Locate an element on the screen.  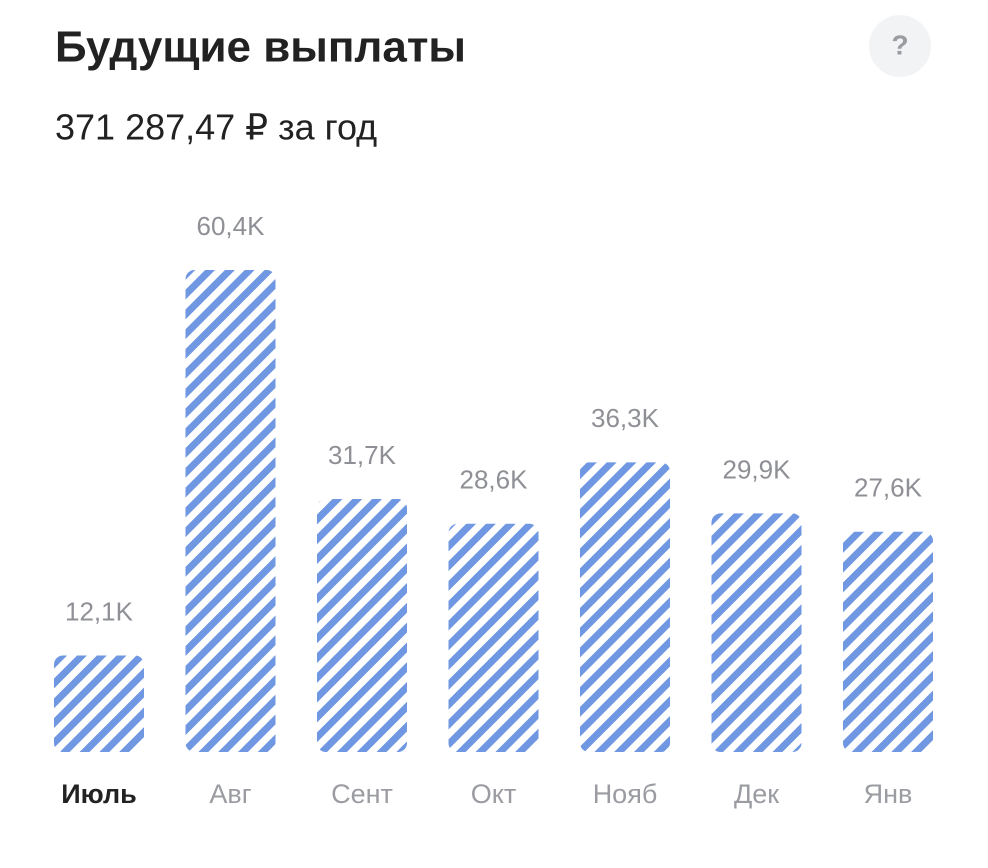
value-label: 60,4K is located at coordinates (231, 226).